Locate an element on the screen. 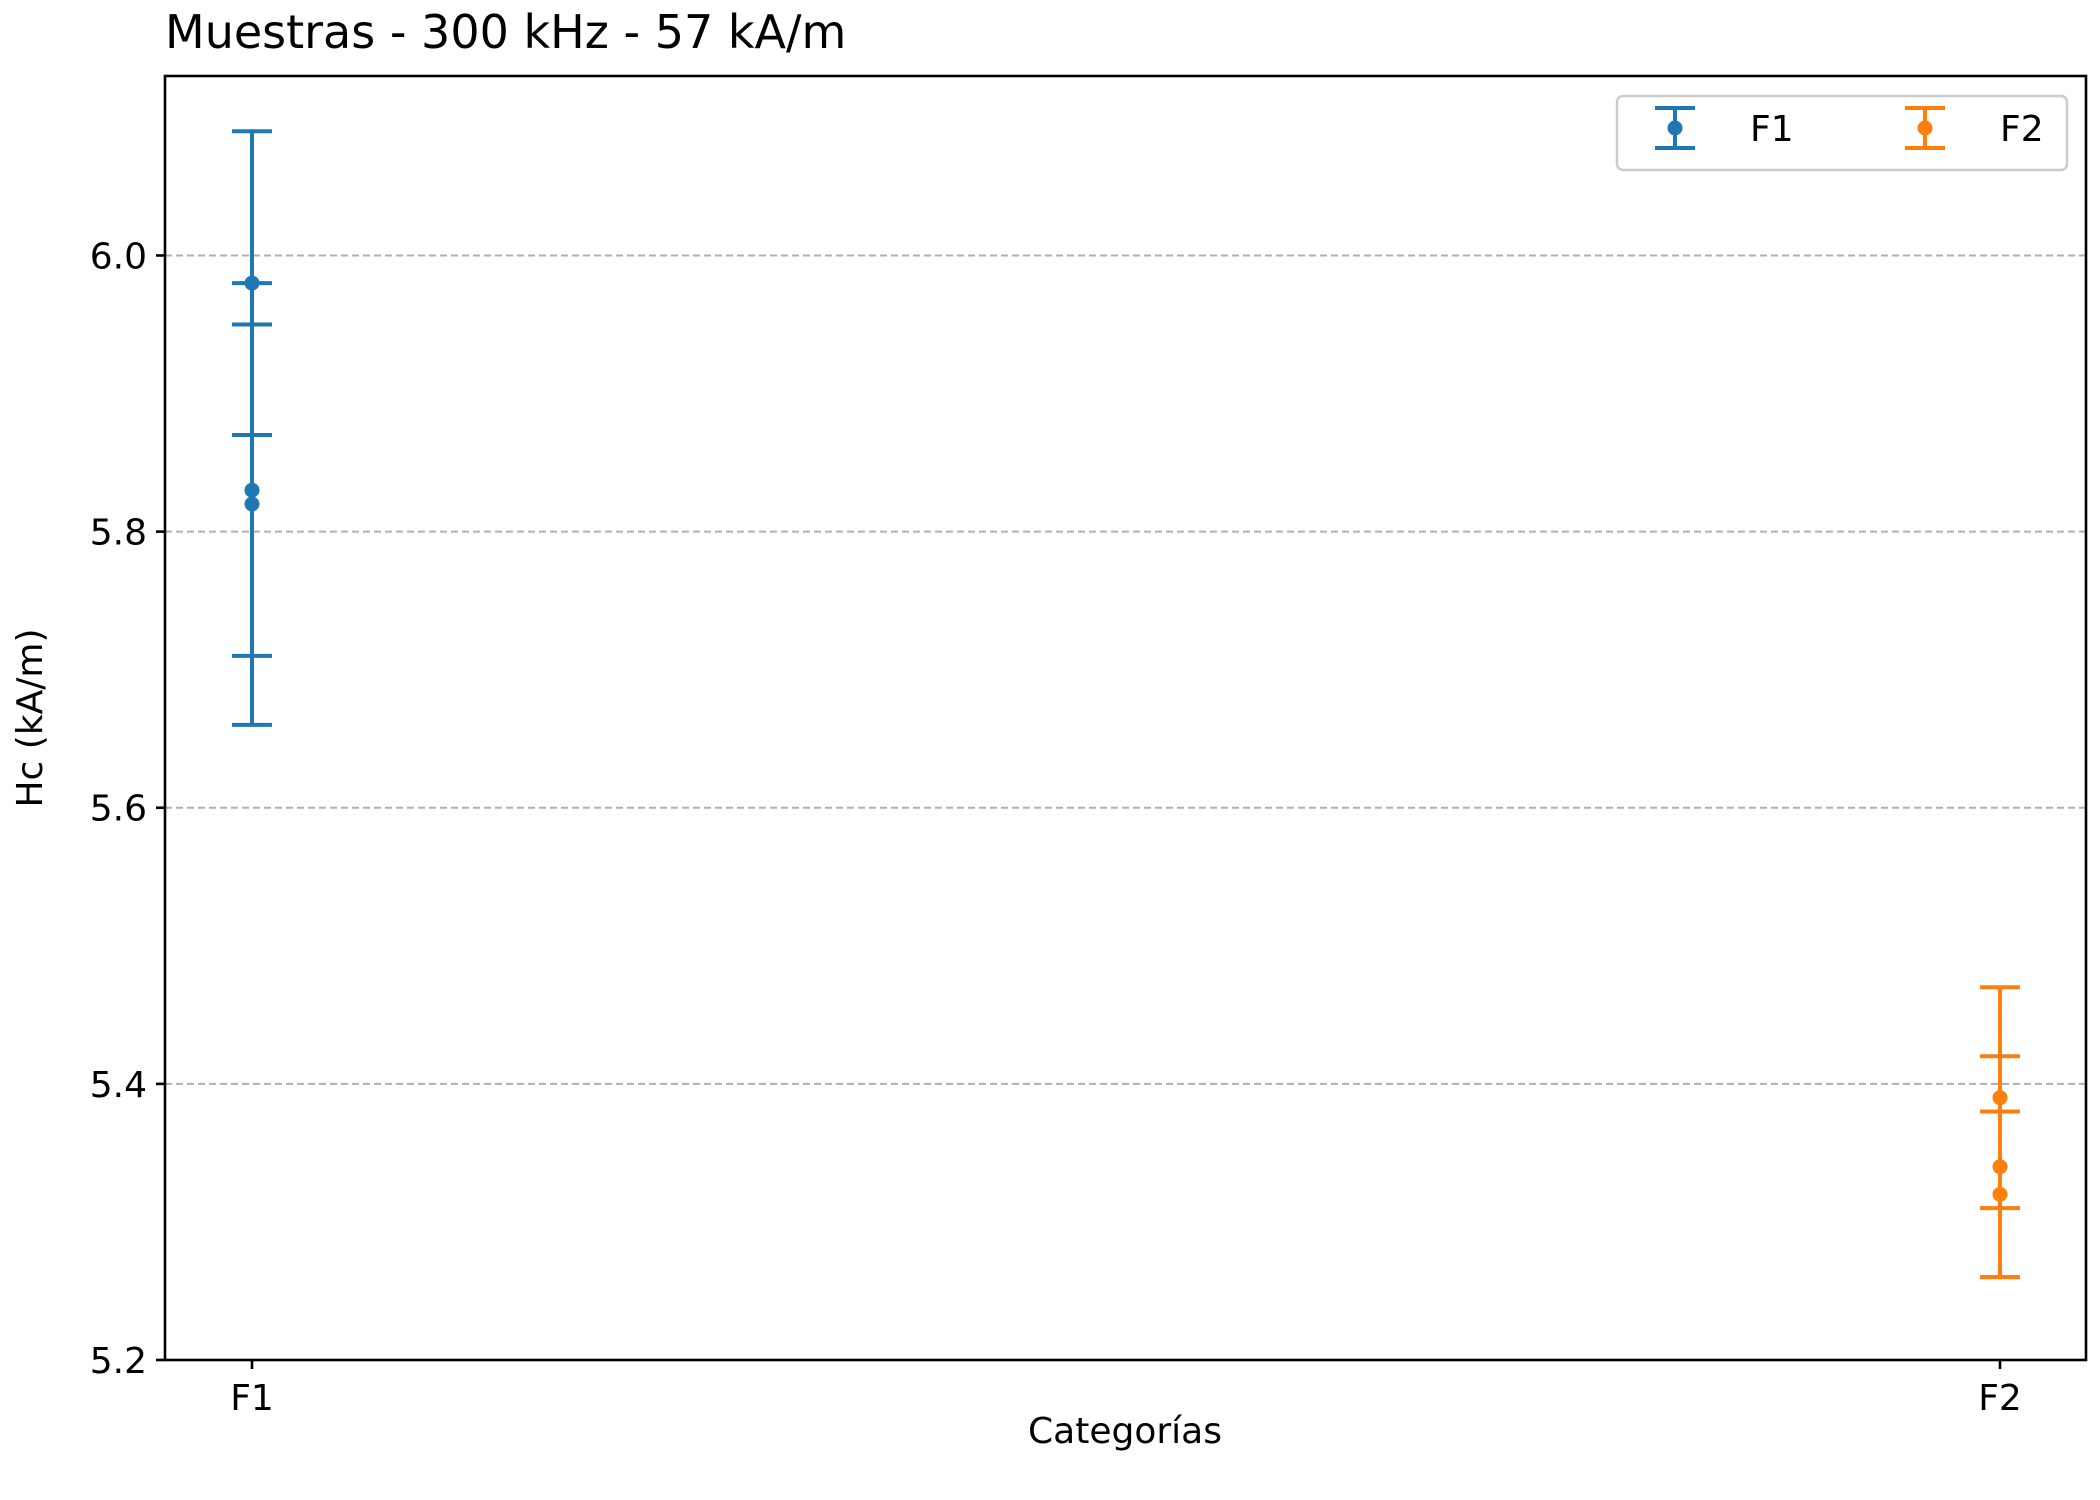 This screenshot has height=1500, width=2100. legend-box is located at coordinates (1842, 133).